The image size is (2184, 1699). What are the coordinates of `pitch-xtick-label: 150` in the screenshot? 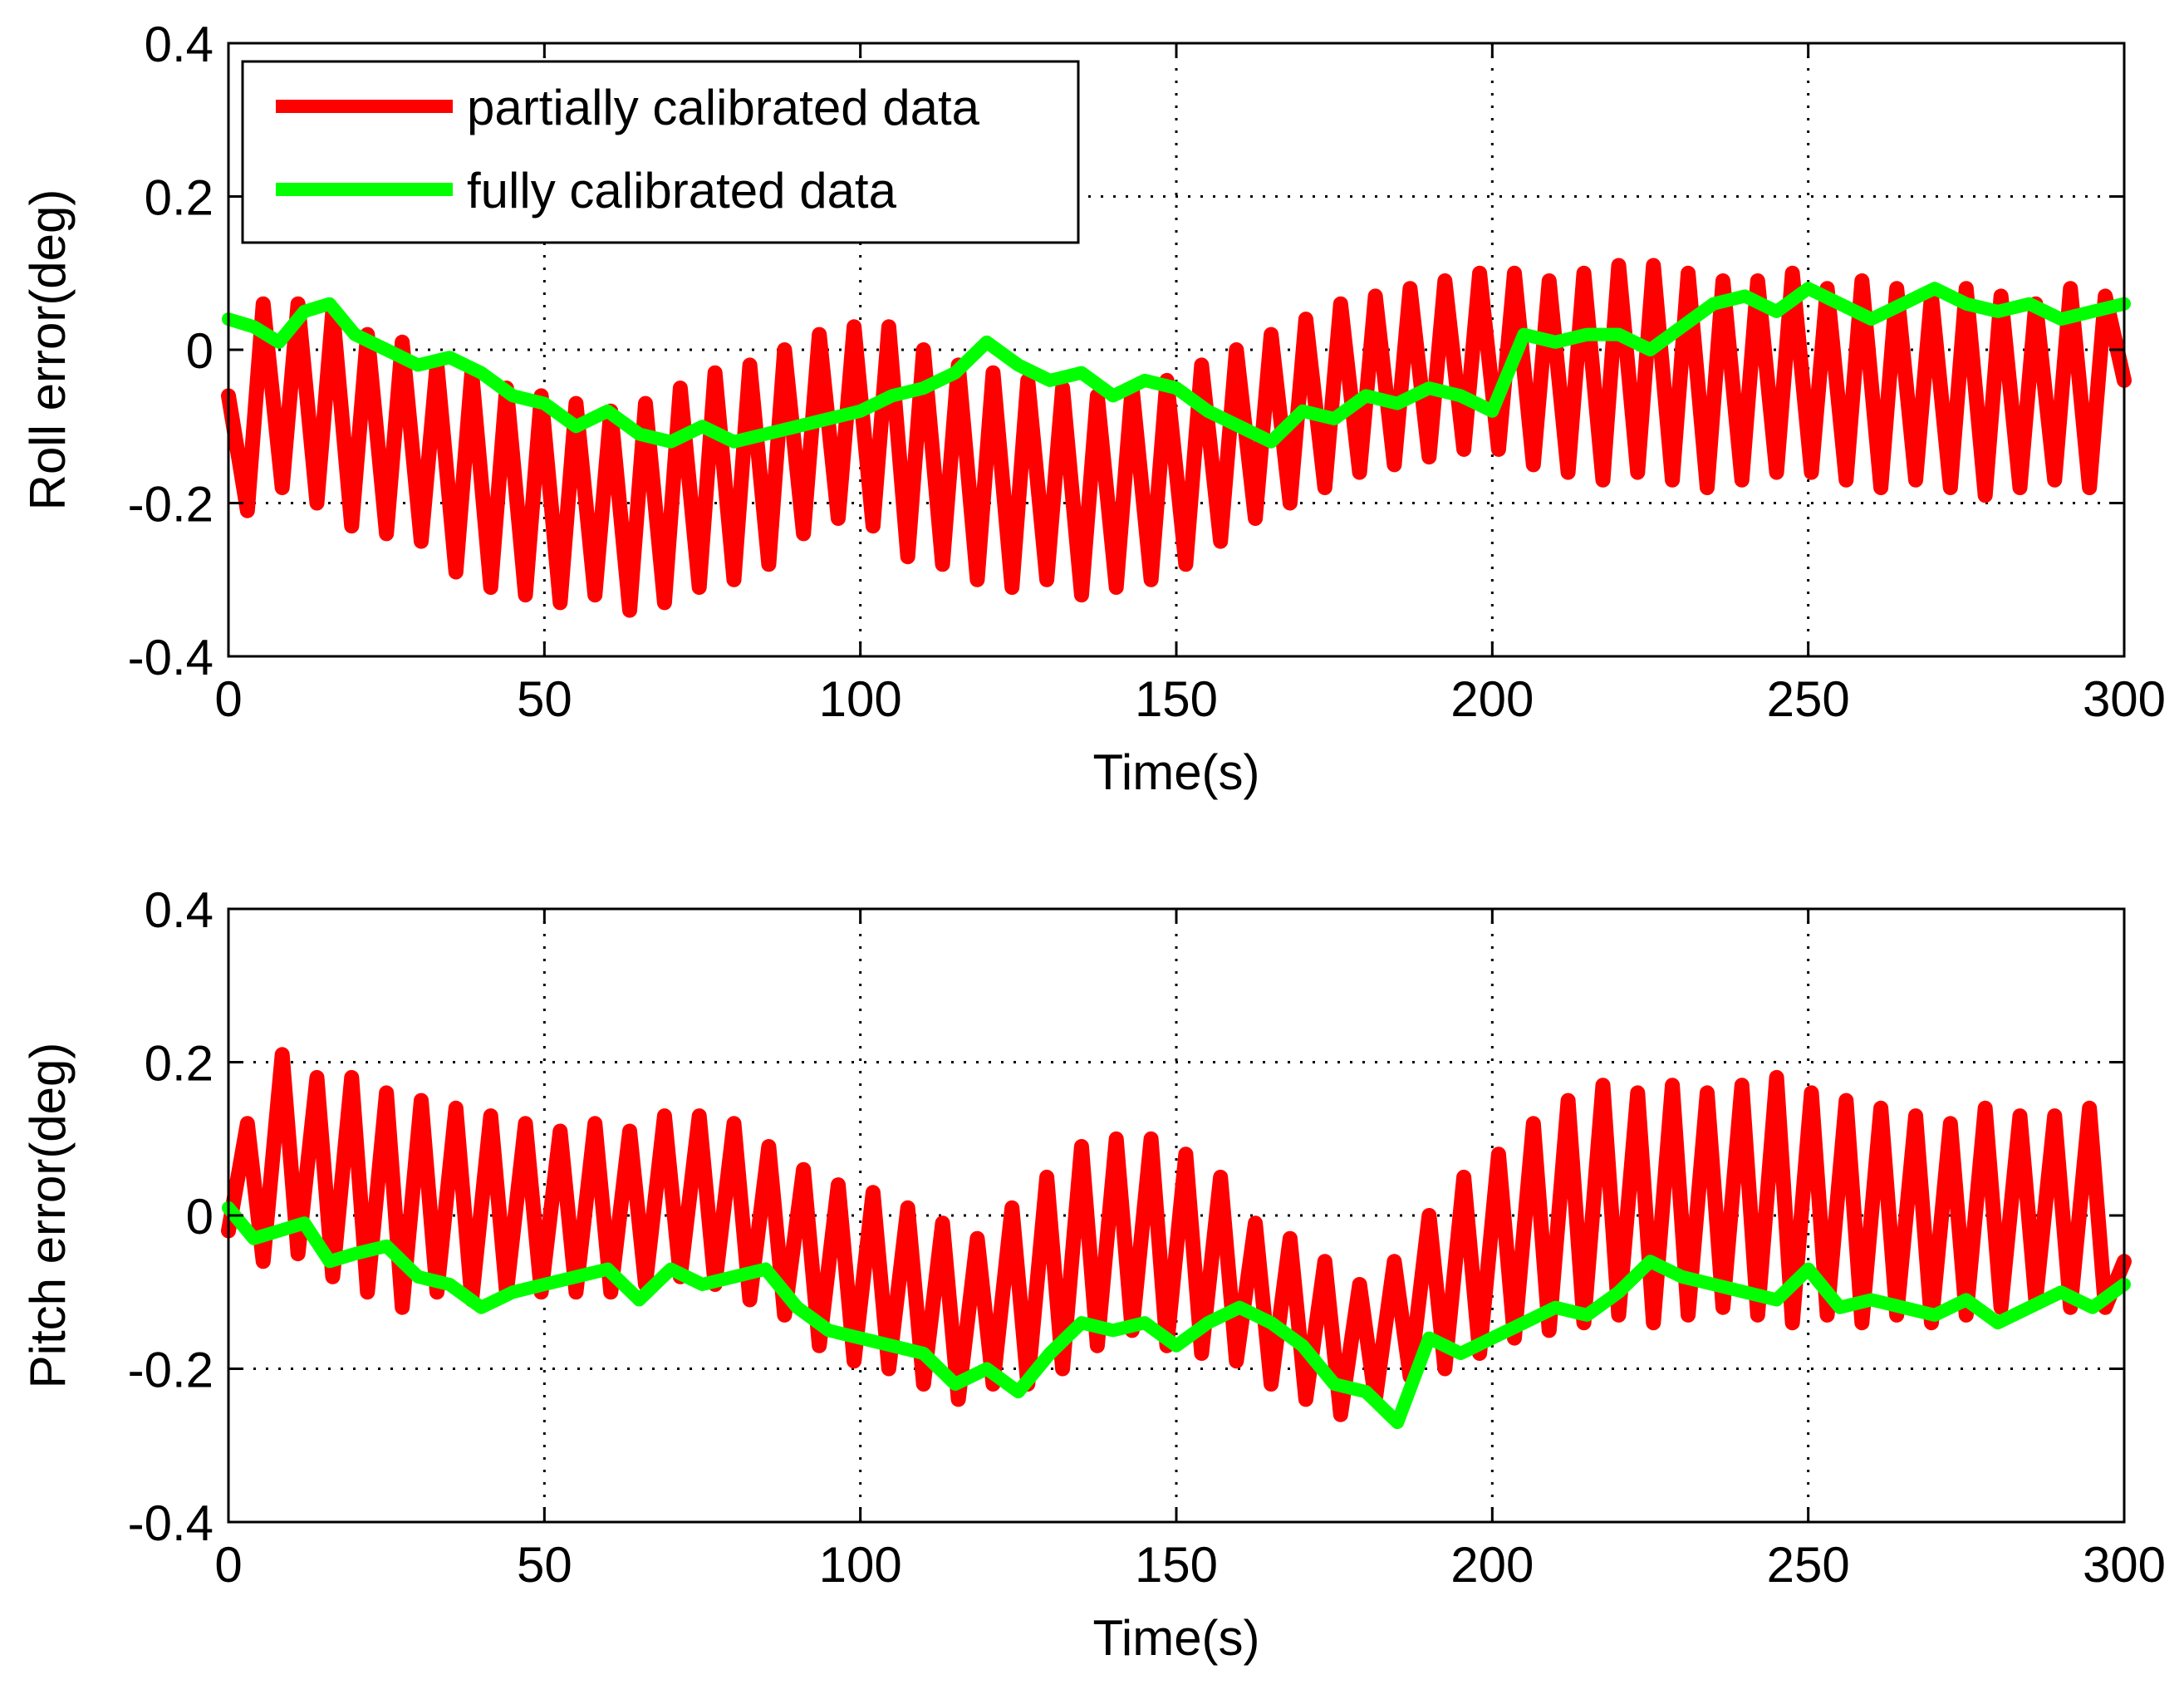 It's located at (1176, 1565).